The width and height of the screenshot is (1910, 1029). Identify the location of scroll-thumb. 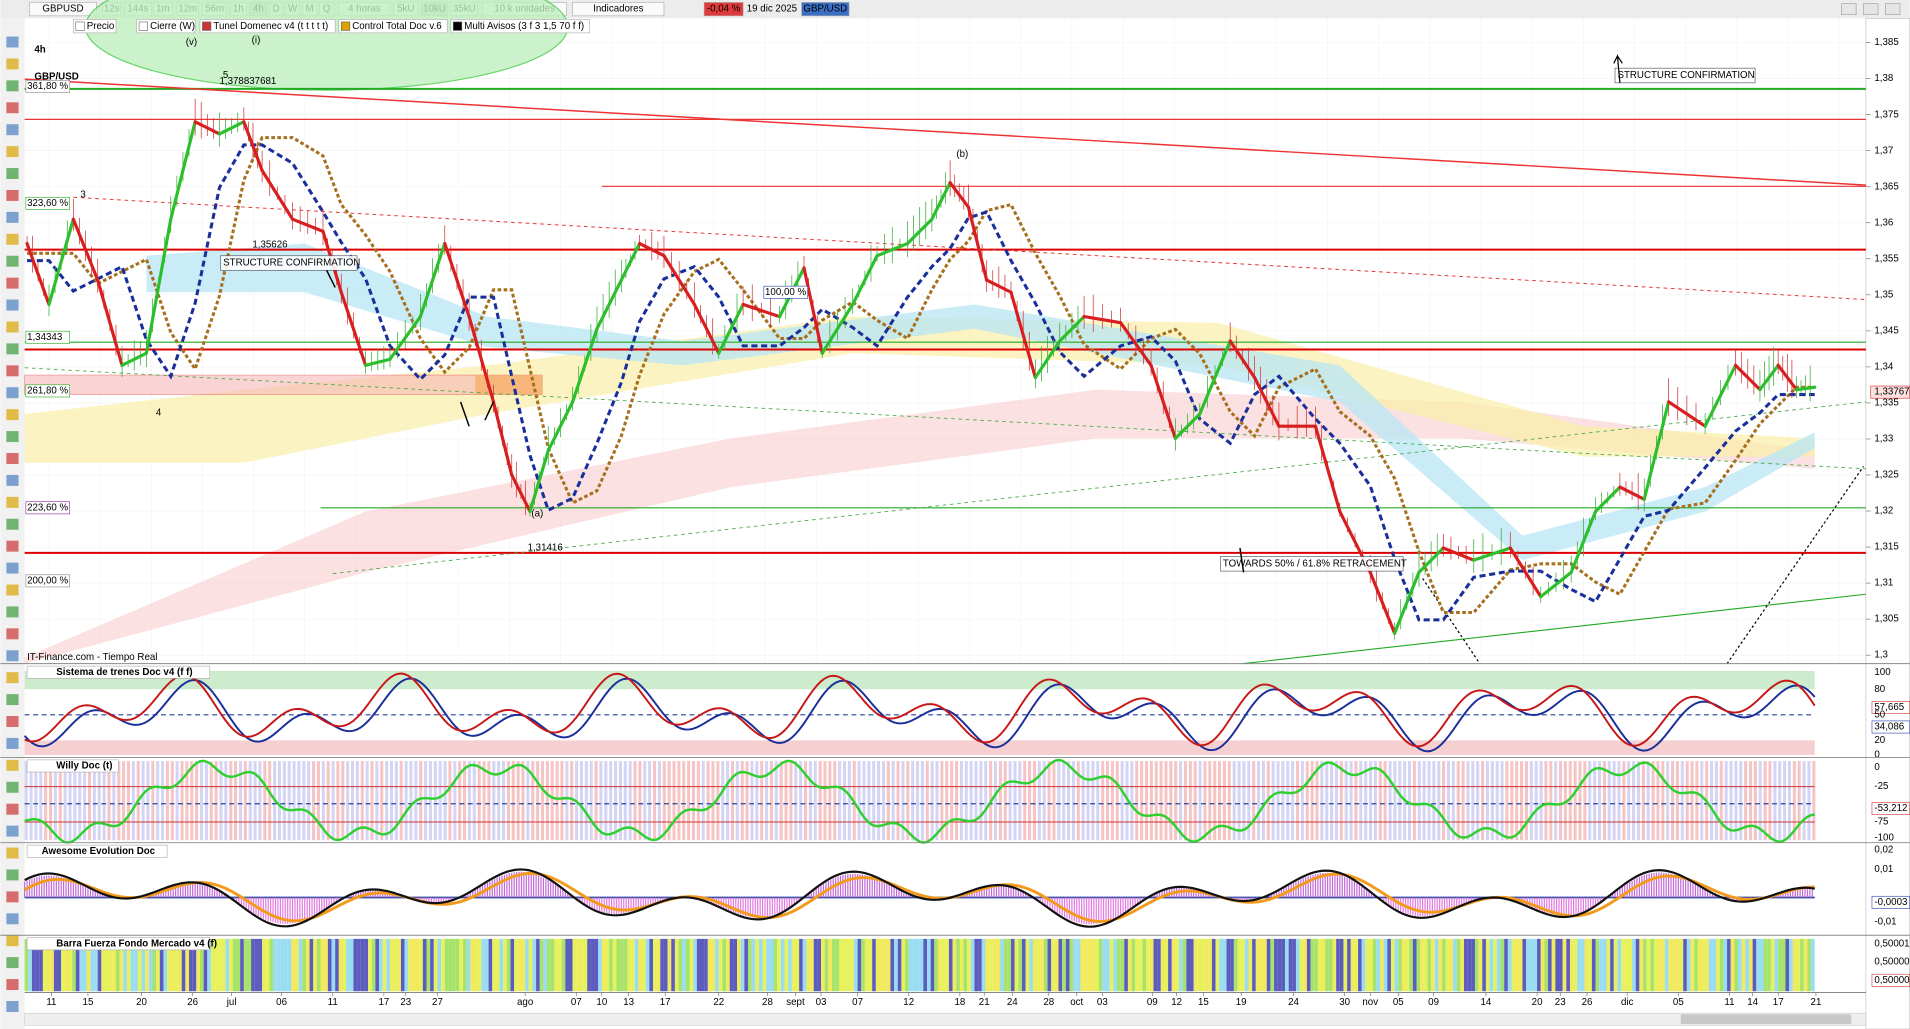
(1766, 1019).